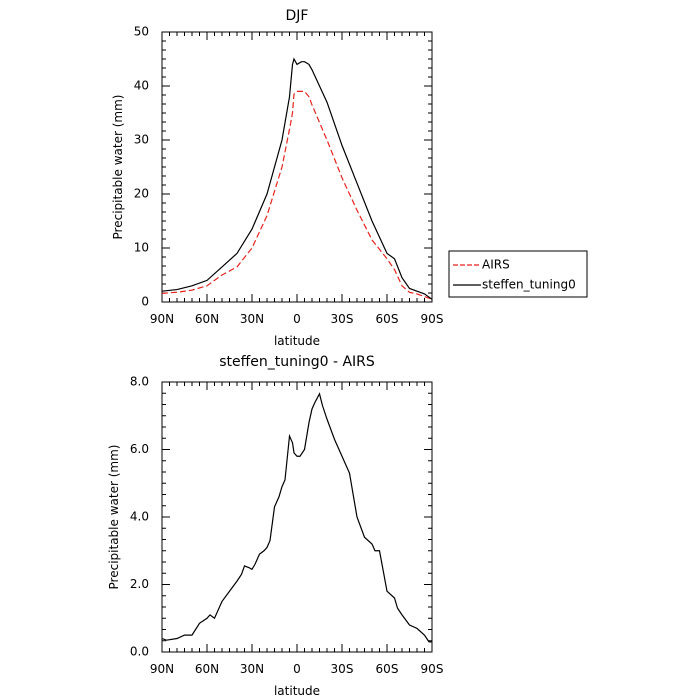  I want to click on legend-label: steffen_tuning0, so click(529, 285).